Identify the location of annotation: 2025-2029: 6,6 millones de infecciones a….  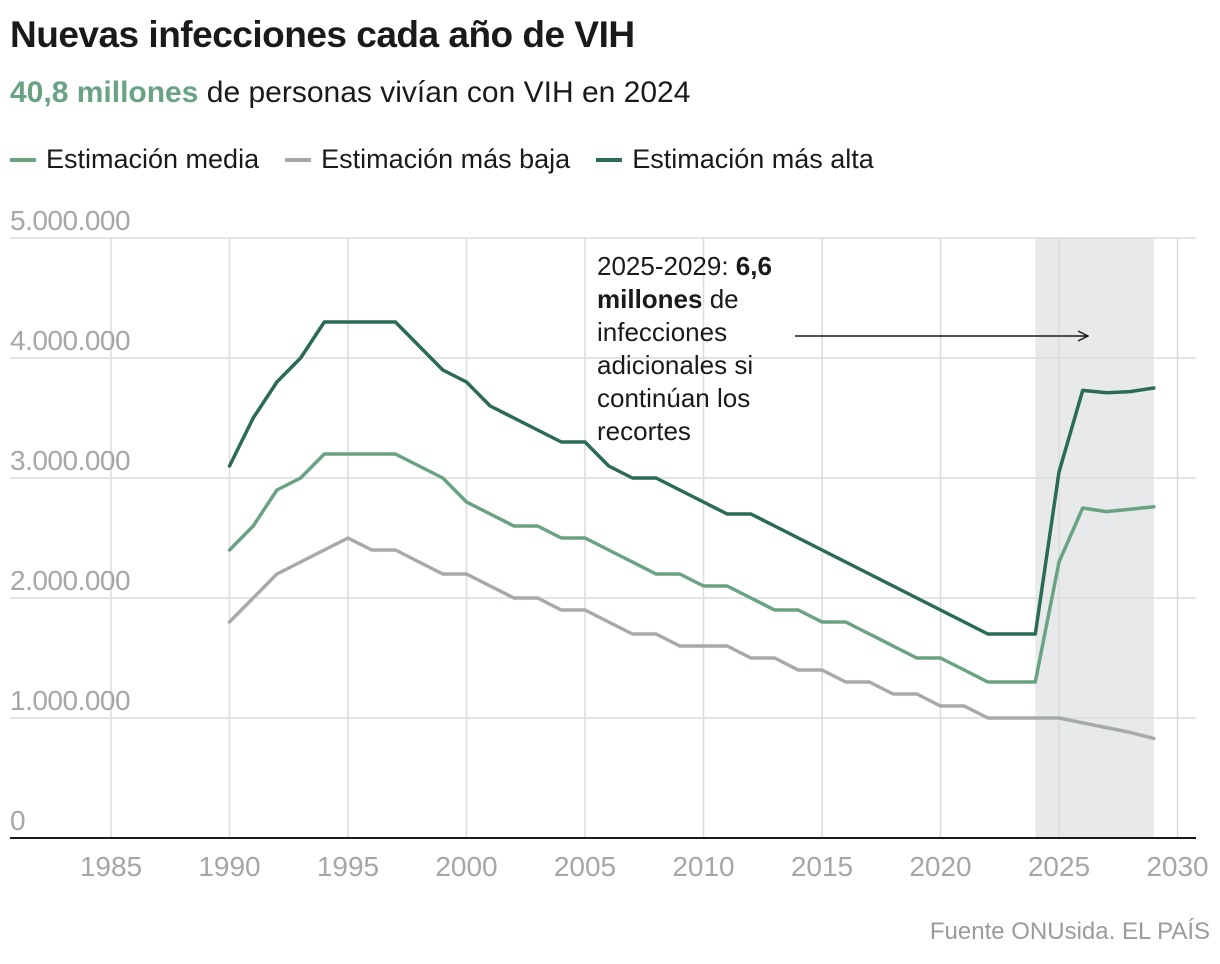
(697, 349).